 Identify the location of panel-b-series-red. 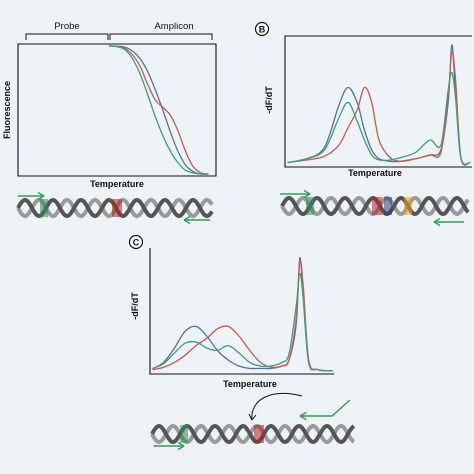
(379, 108).